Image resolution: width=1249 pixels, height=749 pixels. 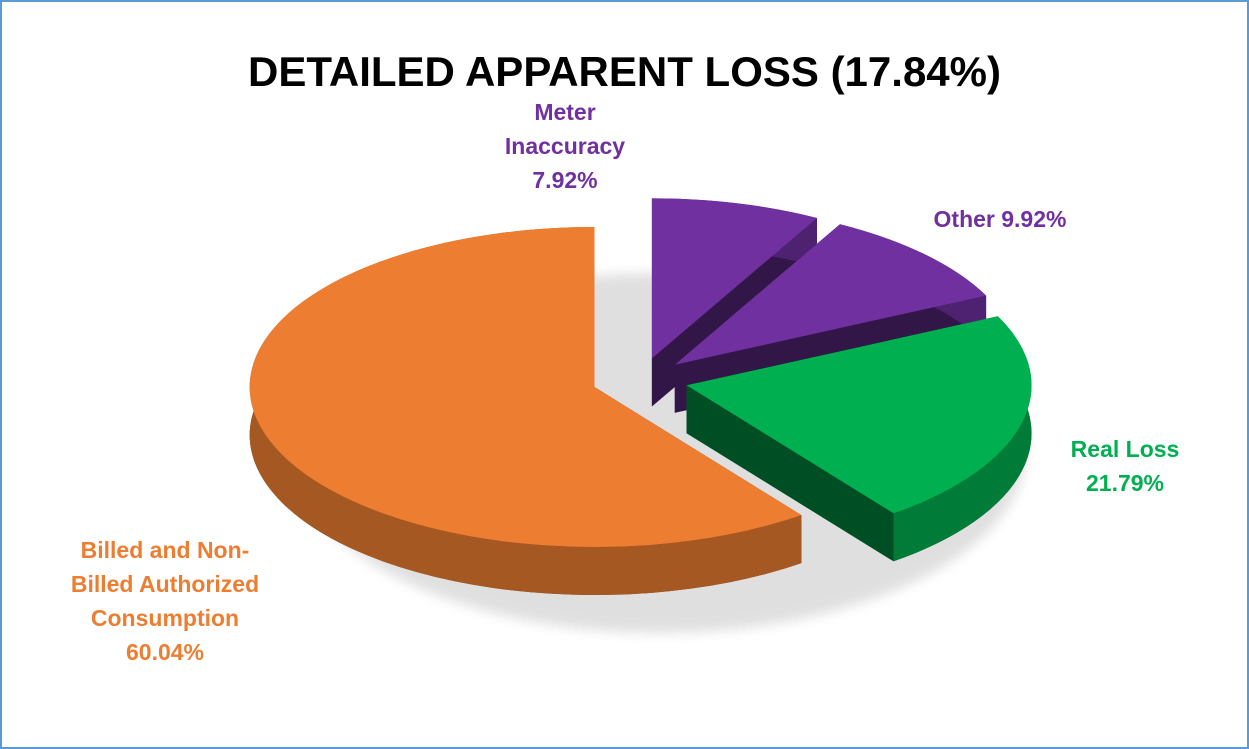 What do you see at coordinates (565, 129) in the screenshot?
I see `category-label: Meter Inaccuracy` at bounding box center [565, 129].